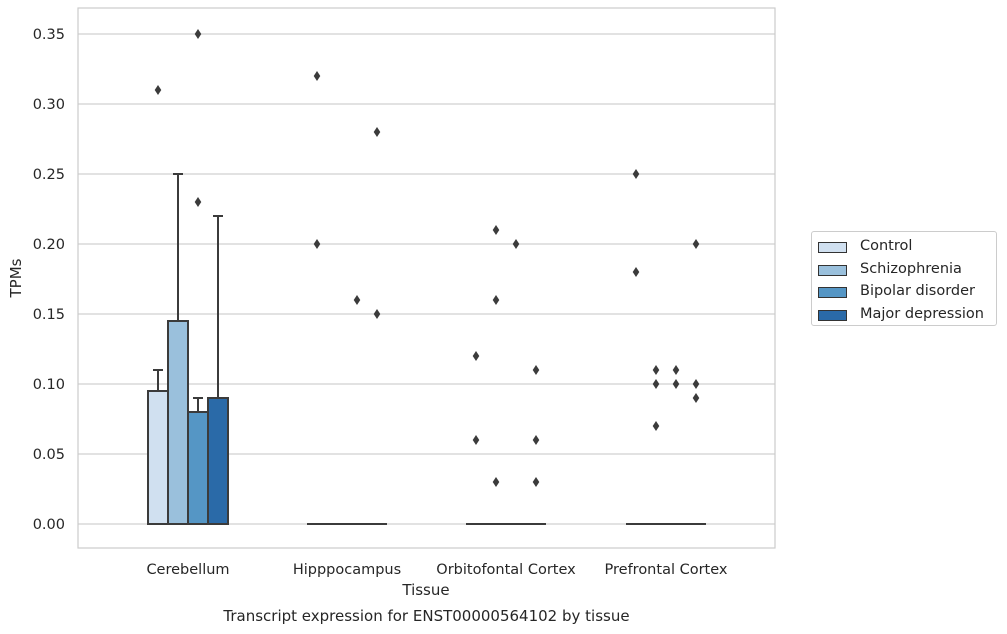 The height and width of the screenshot is (634, 1007). I want to click on legend-label: Control, so click(886, 246).